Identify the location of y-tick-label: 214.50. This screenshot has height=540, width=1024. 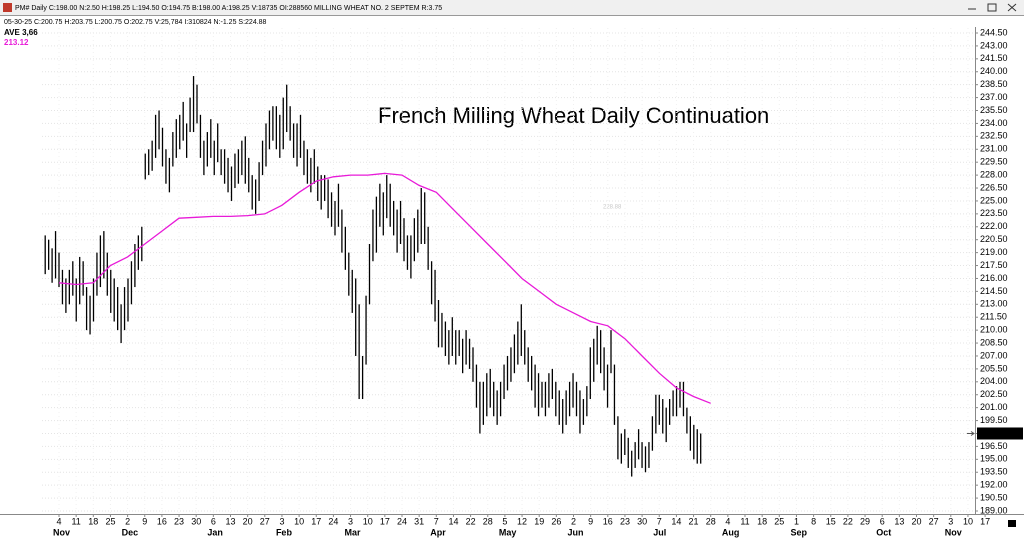
(994, 291).